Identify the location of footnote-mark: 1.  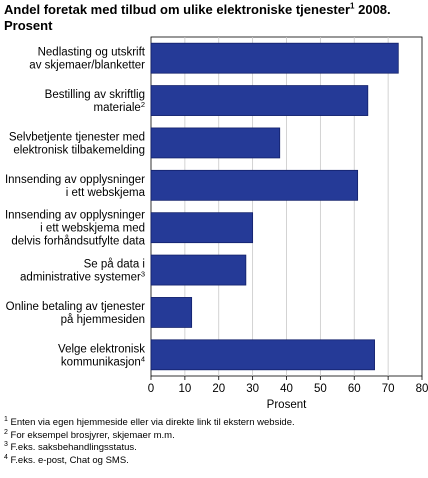
(6, 419).